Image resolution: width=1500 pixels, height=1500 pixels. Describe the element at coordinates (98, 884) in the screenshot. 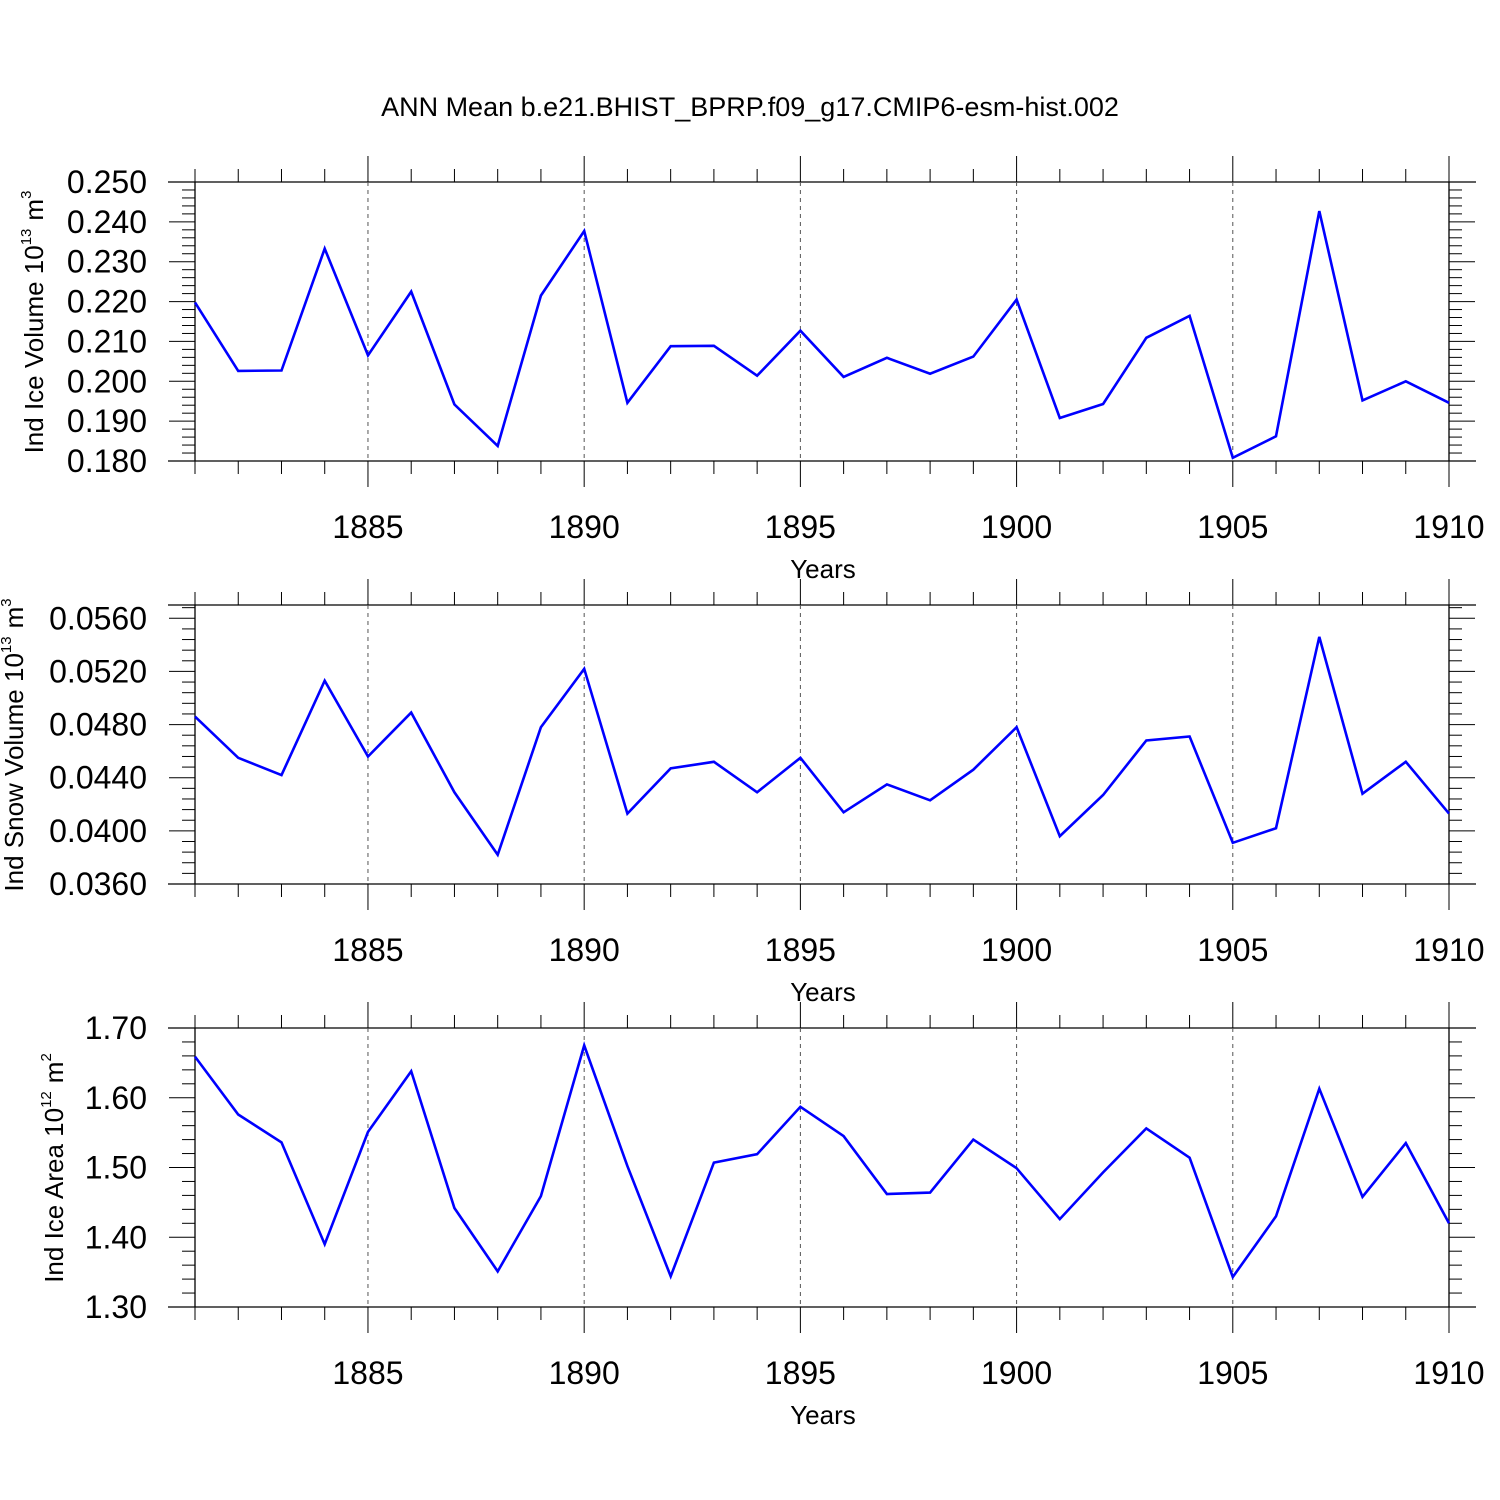

I see `y-tick-label: 0.0360` at that location.